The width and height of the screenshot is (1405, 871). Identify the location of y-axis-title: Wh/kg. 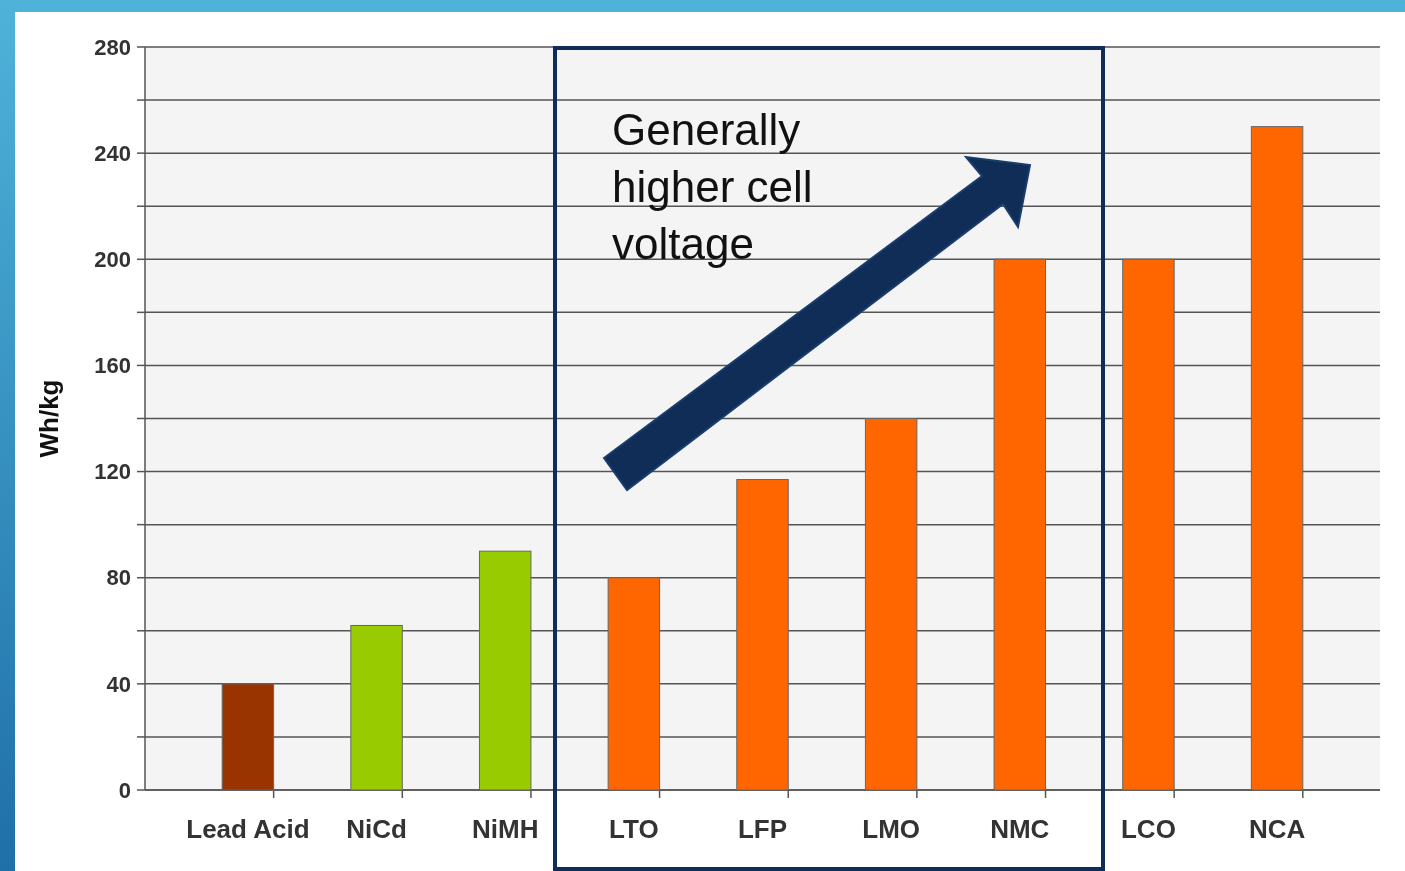
(49, 418).